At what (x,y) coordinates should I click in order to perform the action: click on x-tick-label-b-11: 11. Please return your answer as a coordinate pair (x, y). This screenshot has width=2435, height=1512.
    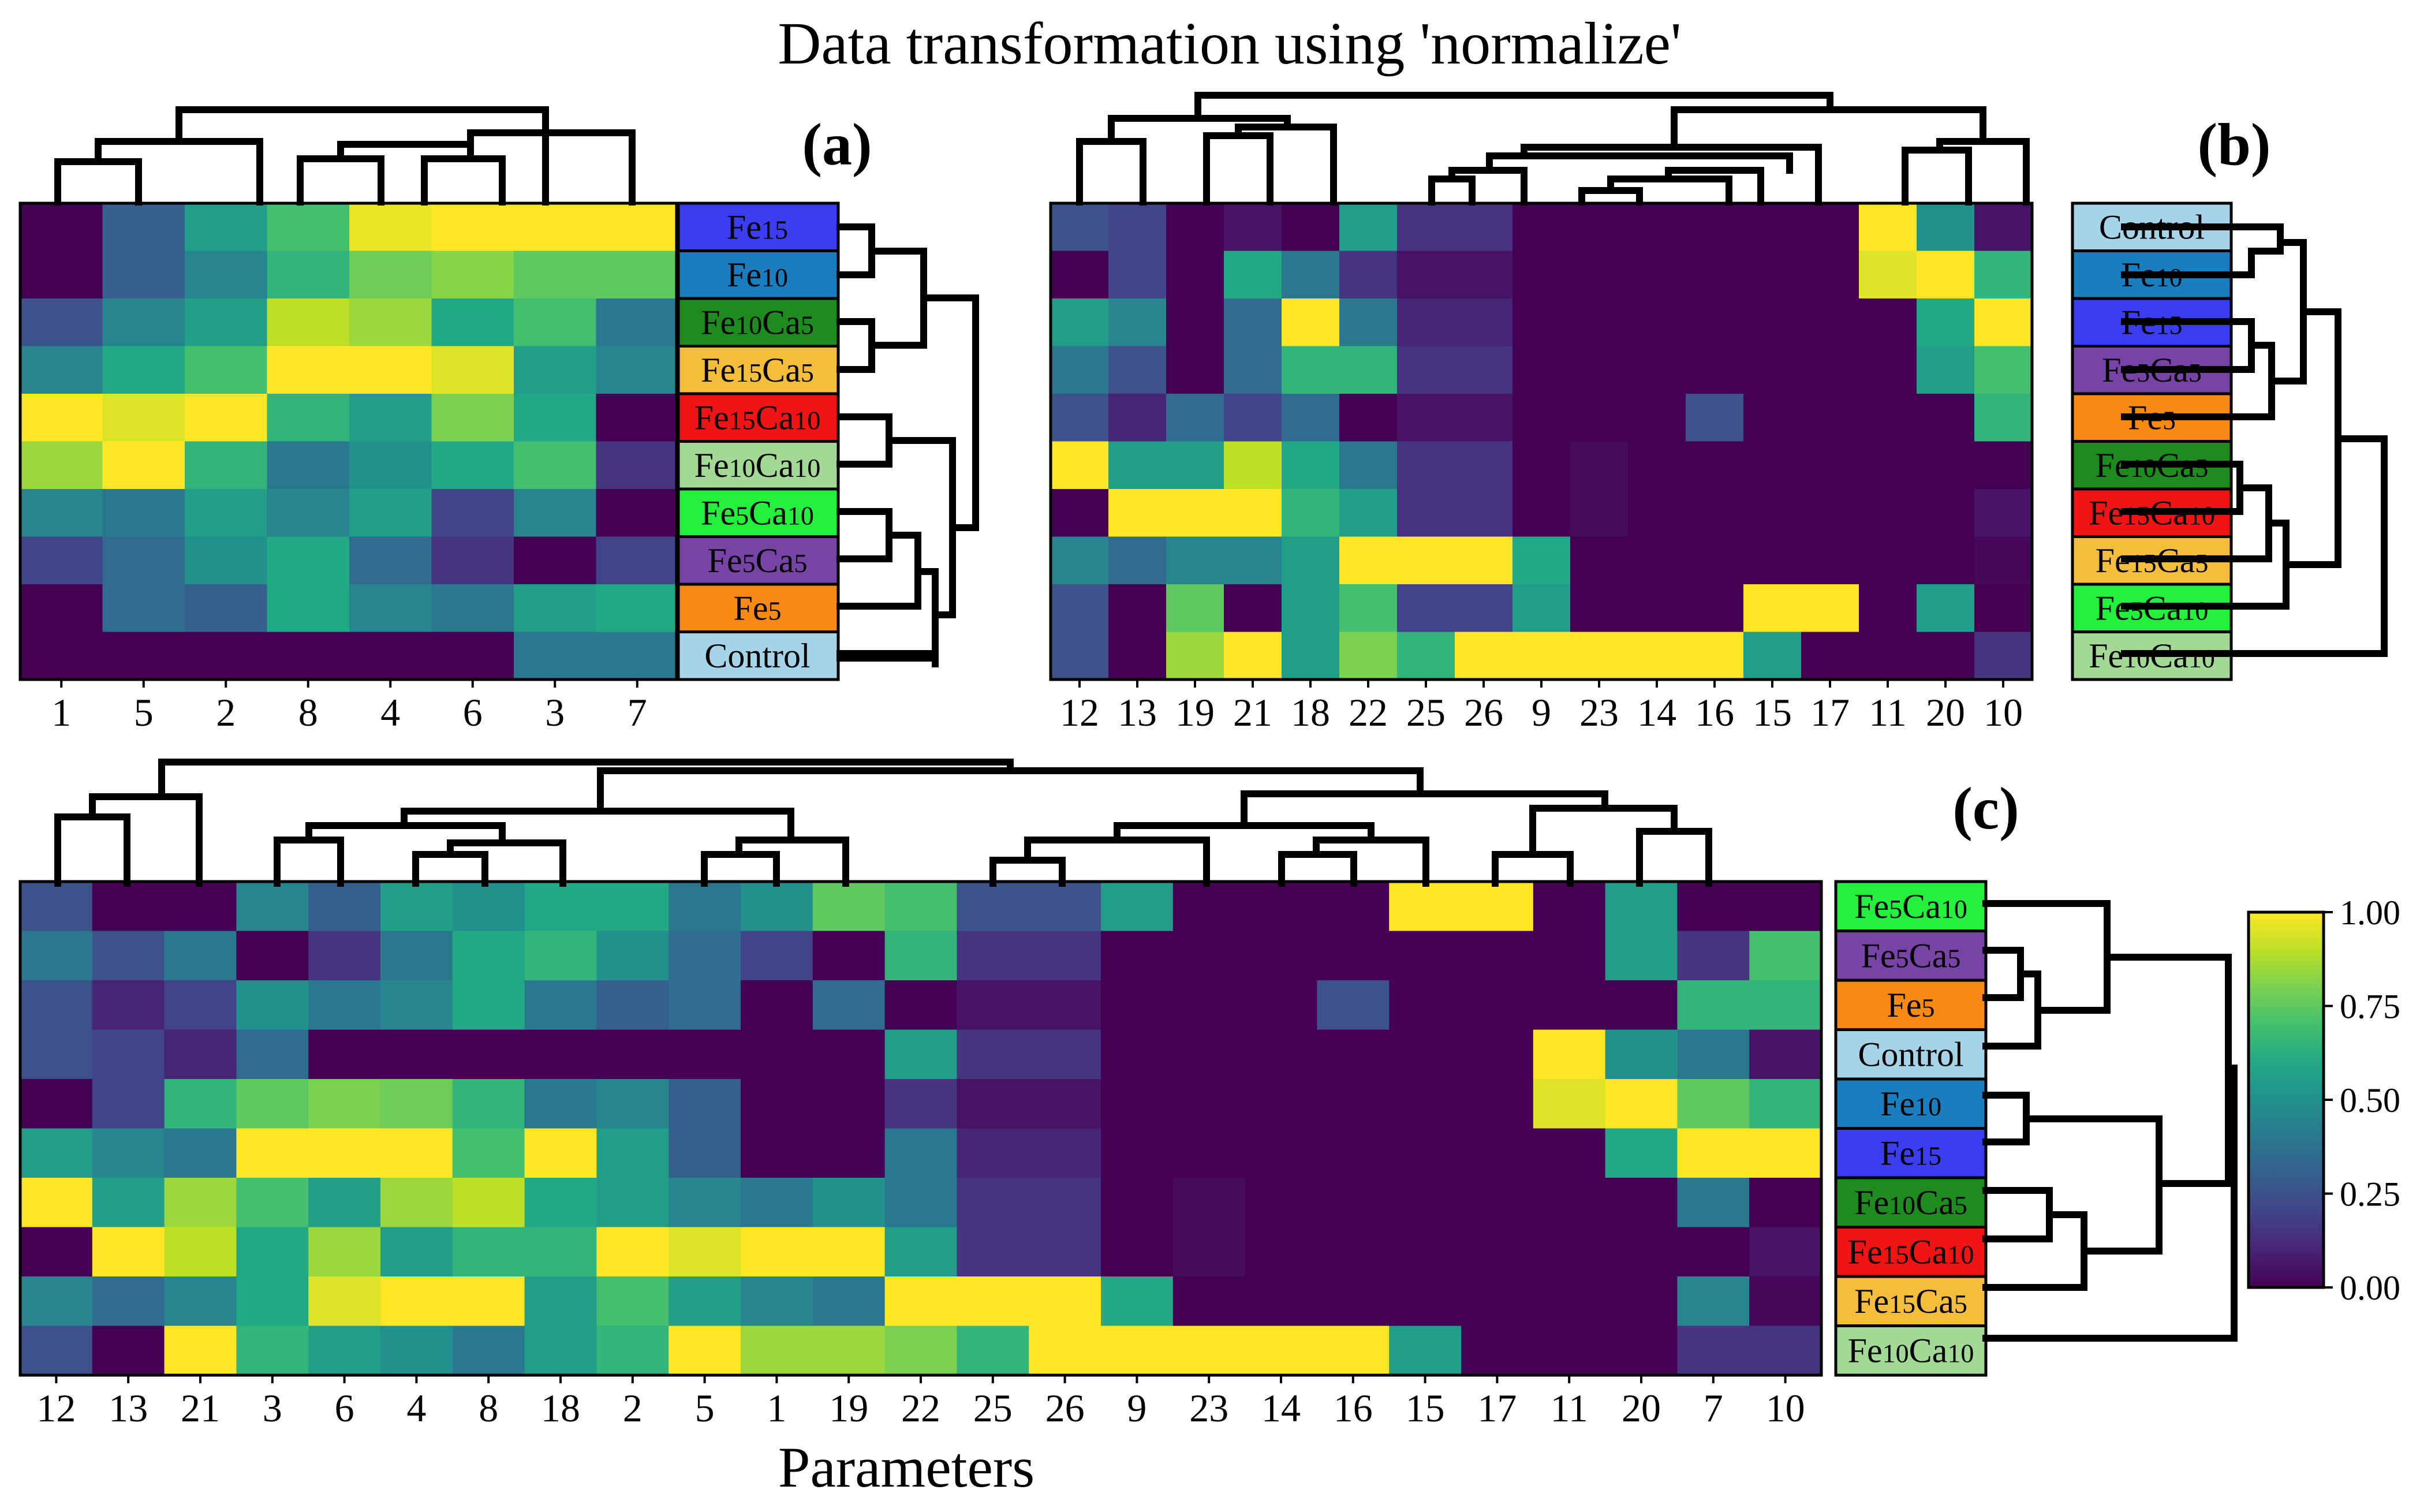
    Looking at the image, I should click on (1887, 712).